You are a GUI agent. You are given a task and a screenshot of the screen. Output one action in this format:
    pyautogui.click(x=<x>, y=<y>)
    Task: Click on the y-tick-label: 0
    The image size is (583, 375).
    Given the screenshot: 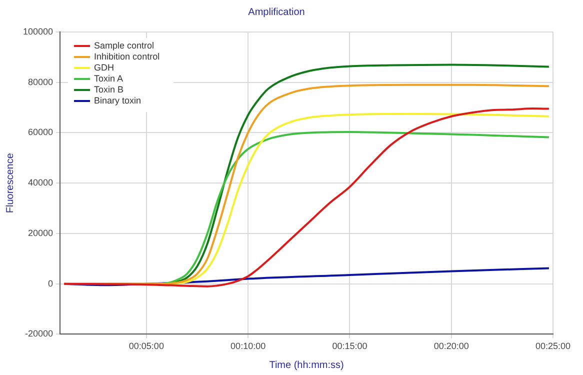 What is the action you would take?
    pyautogui.click(x=51, y=283)
    